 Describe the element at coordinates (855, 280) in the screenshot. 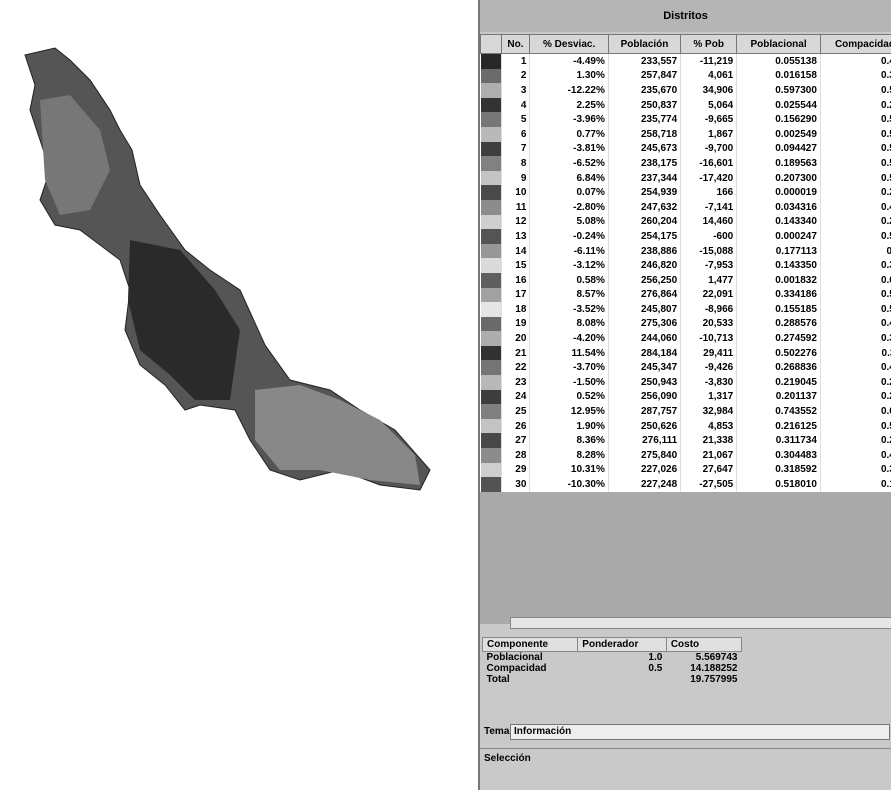

I see `table-cell: 0.610` at that location.